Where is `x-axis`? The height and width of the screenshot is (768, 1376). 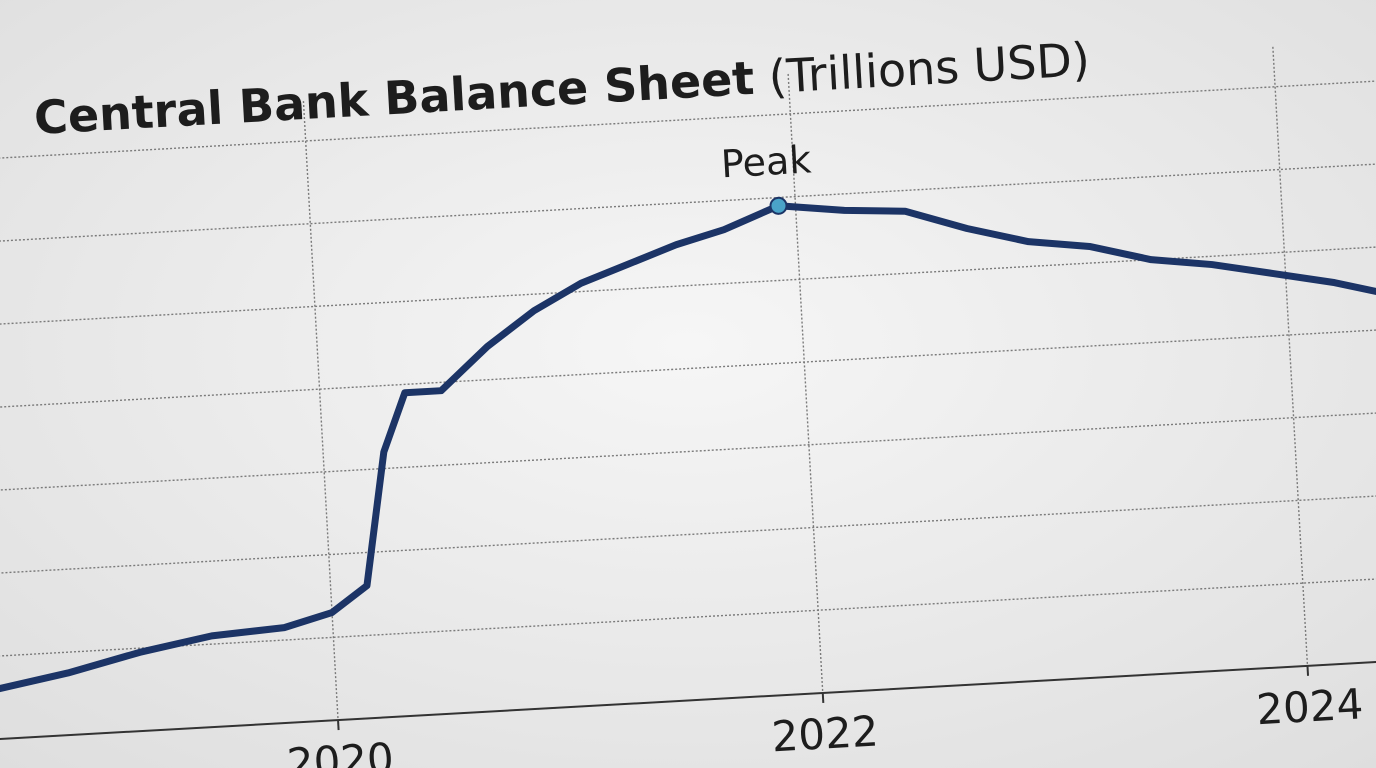 x-axis is located at coordinates (688, 699).